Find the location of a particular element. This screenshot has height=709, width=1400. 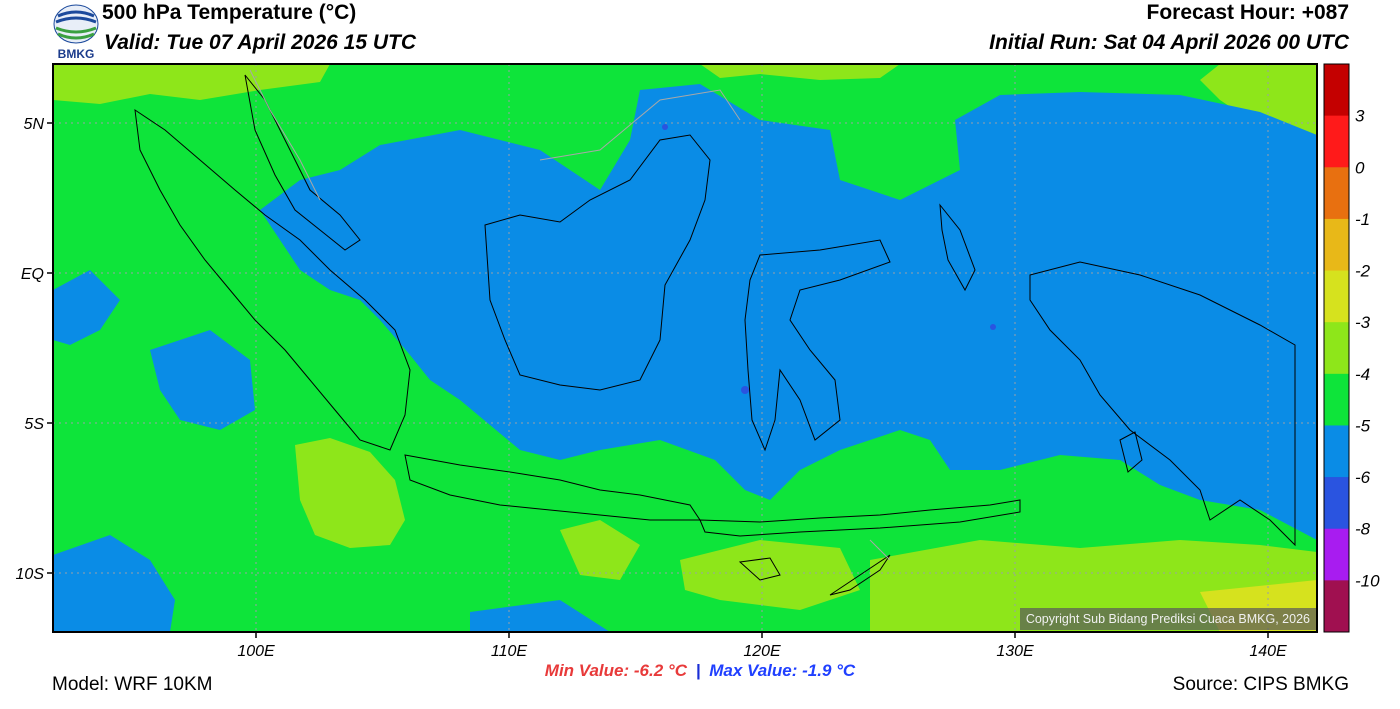

initial-run: Initial Run: Sat 04 April 2026 00 UTC is located at coordinates (1169, 42).